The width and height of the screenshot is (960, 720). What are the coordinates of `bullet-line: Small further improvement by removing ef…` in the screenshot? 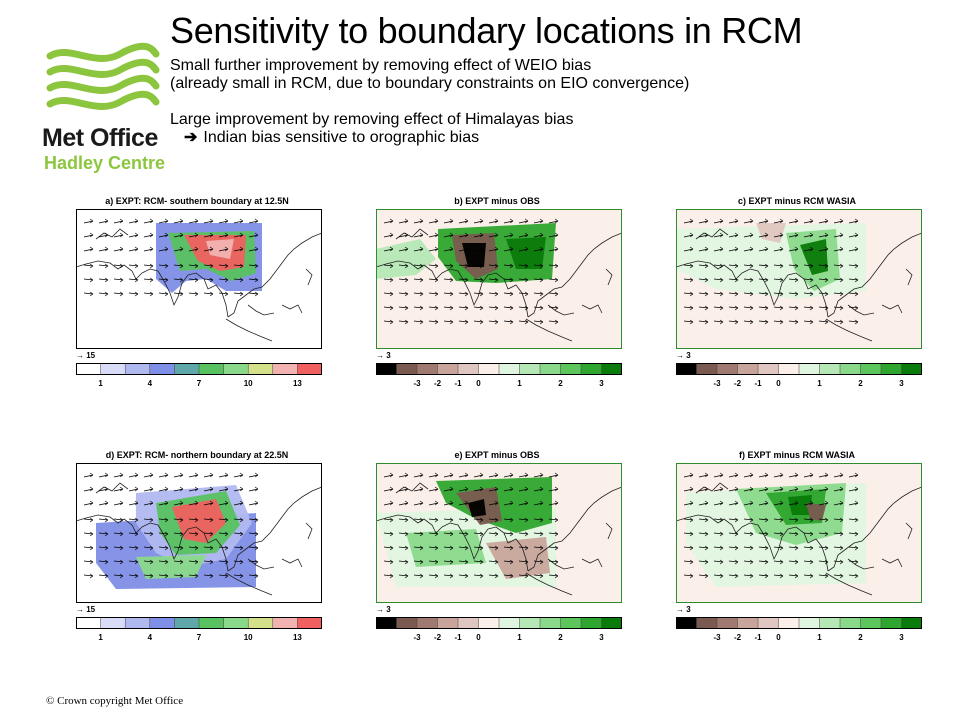 It's located at (381, 65).